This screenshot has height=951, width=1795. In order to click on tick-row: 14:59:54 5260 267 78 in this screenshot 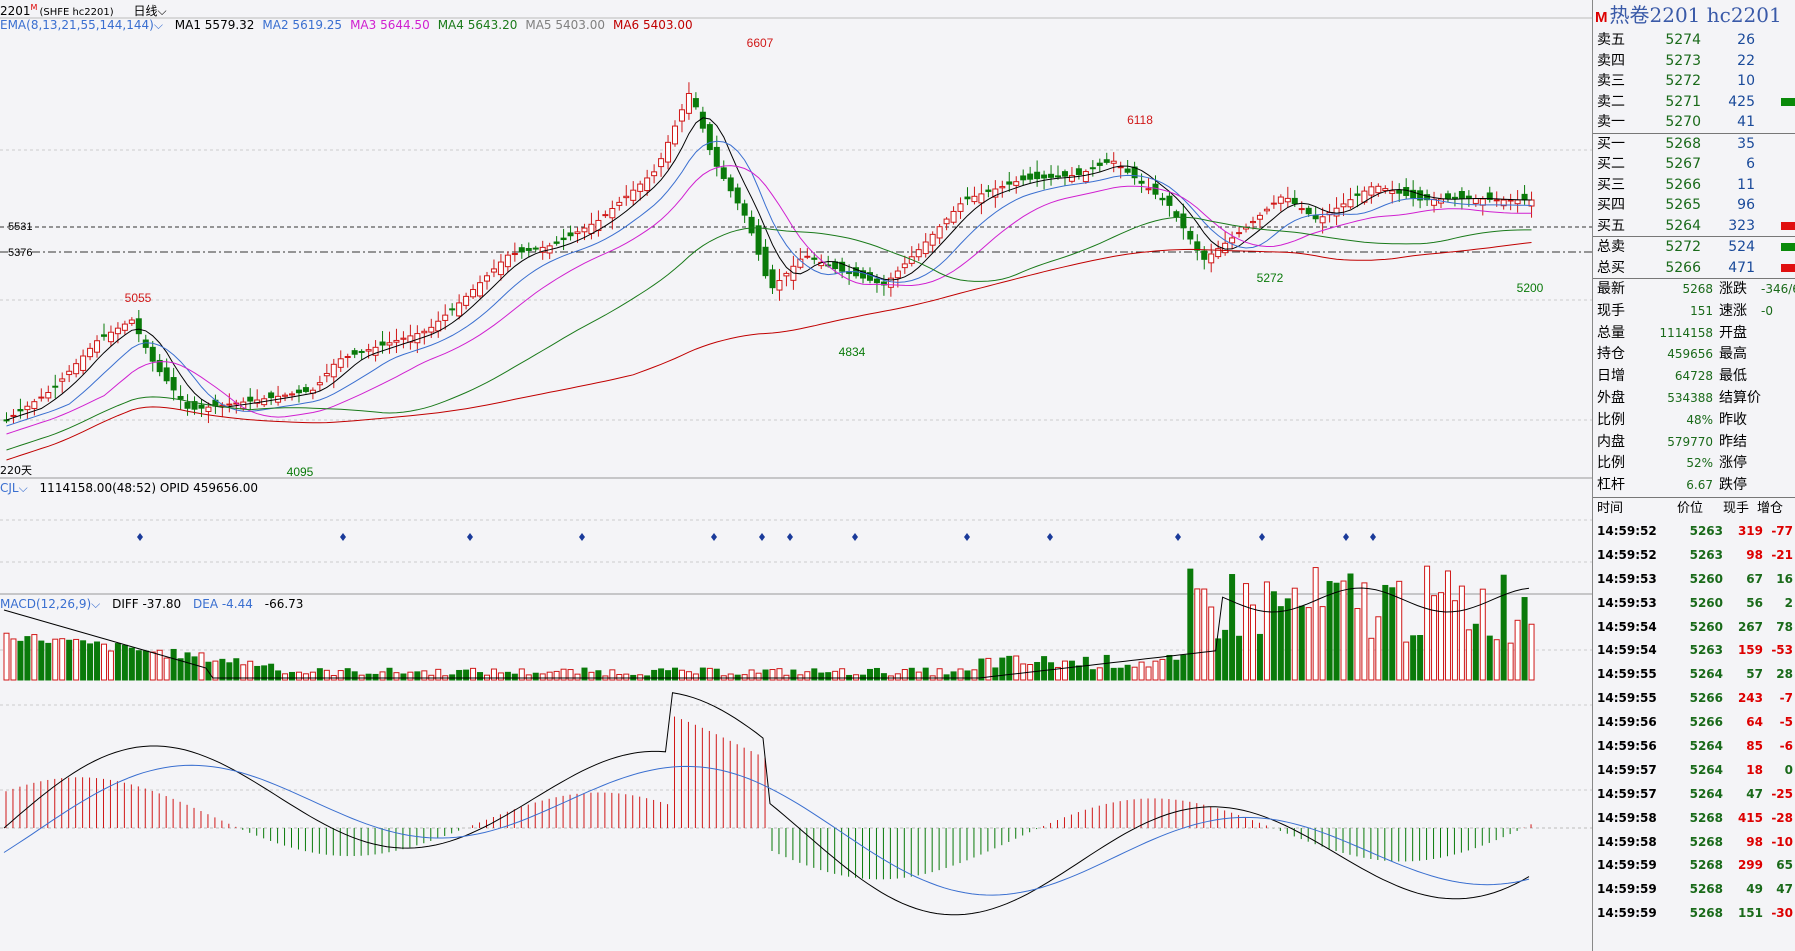, I will do `click(1694, 628)`.